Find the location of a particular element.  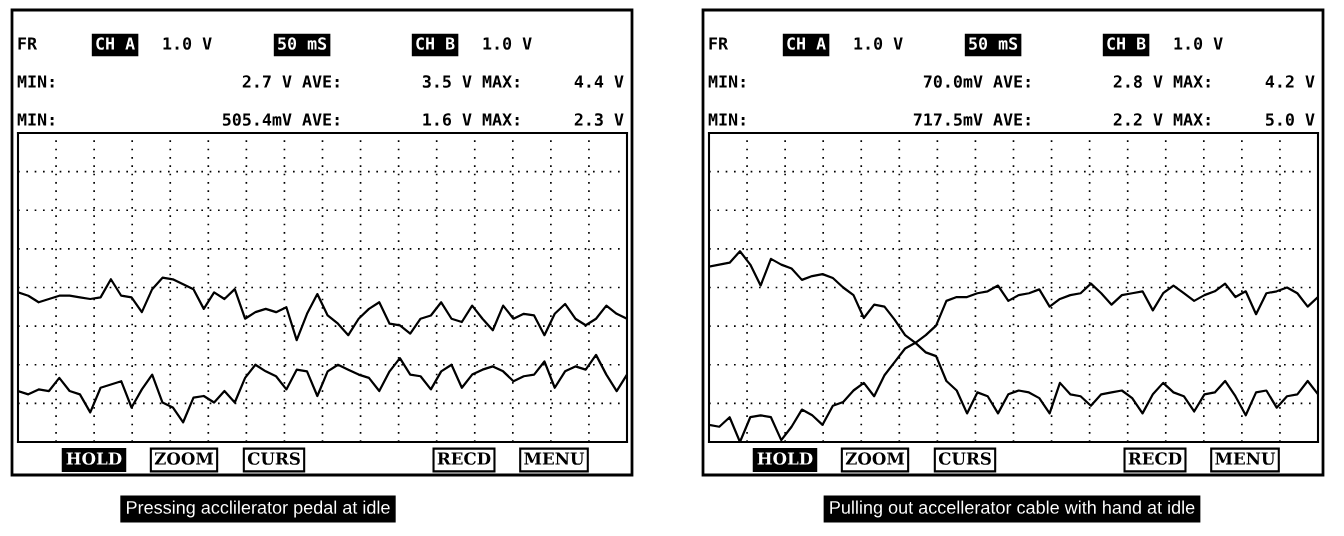

text: Pulling out accellerator cable with hand at idle is located at coordinates (1012, 509).